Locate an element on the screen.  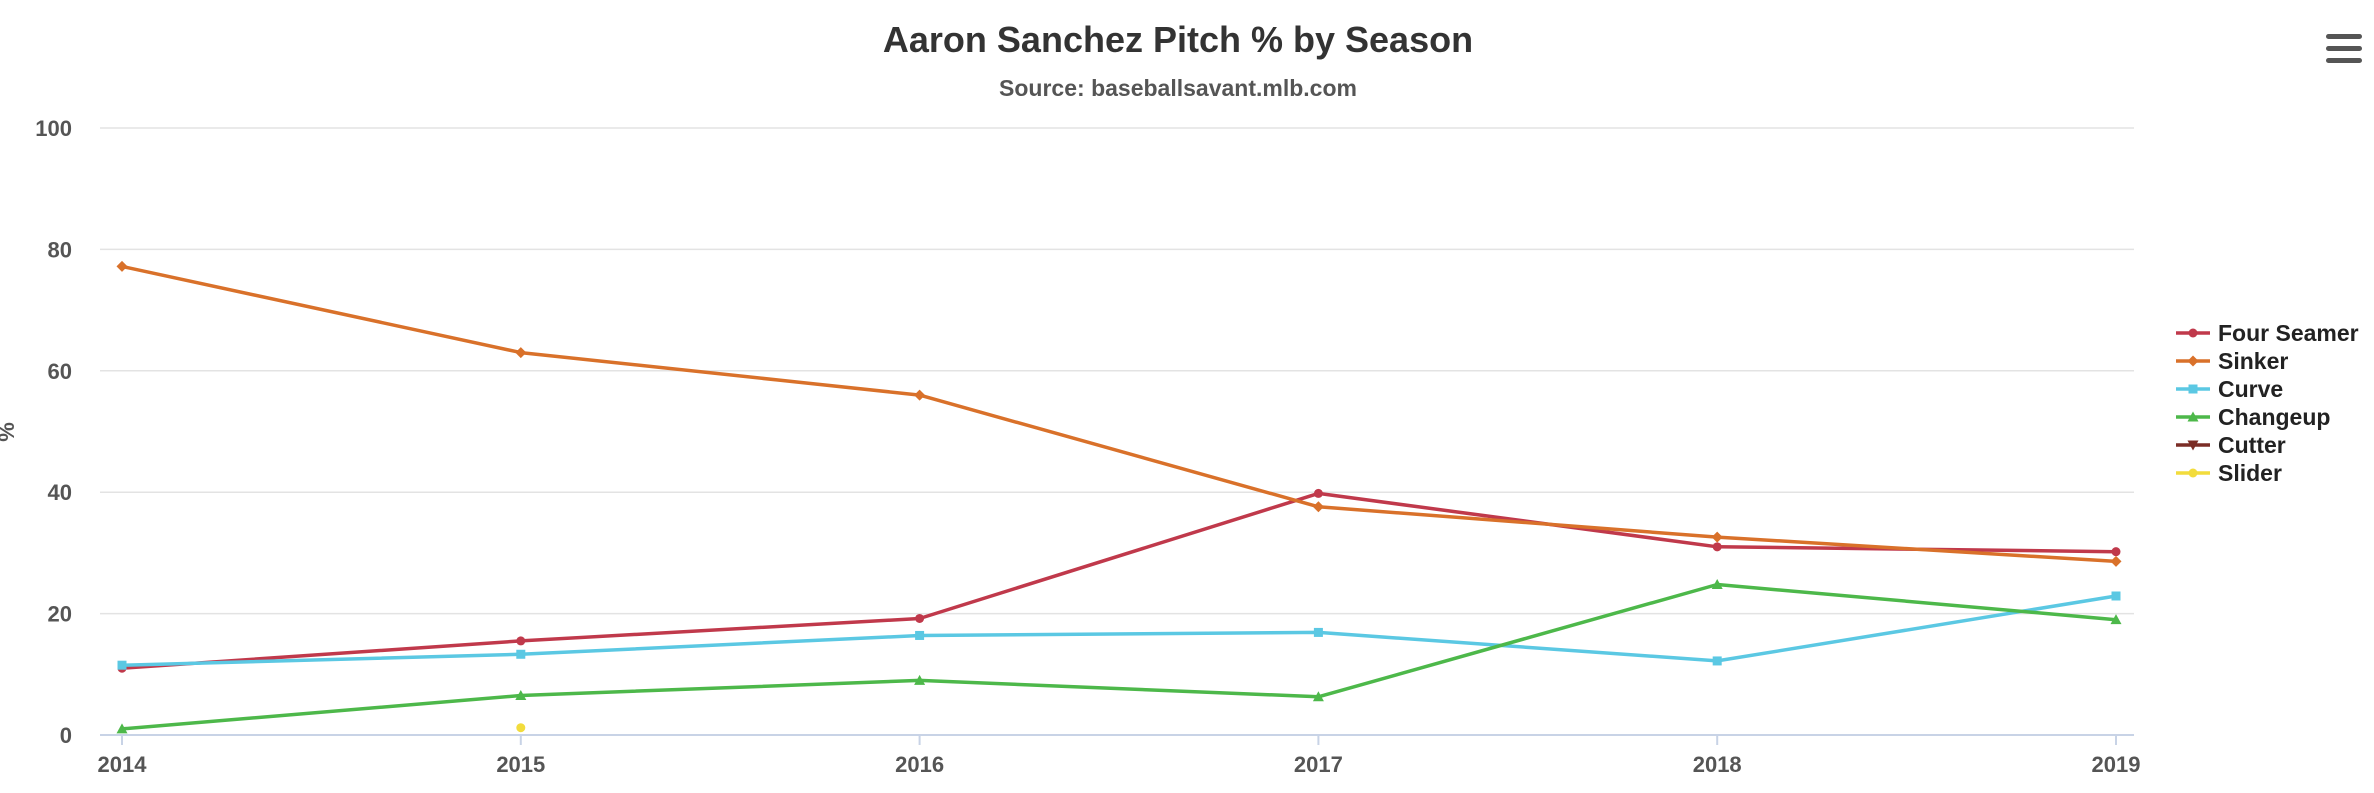
legend-marker-sinker is located at coordinates (2193, 361).